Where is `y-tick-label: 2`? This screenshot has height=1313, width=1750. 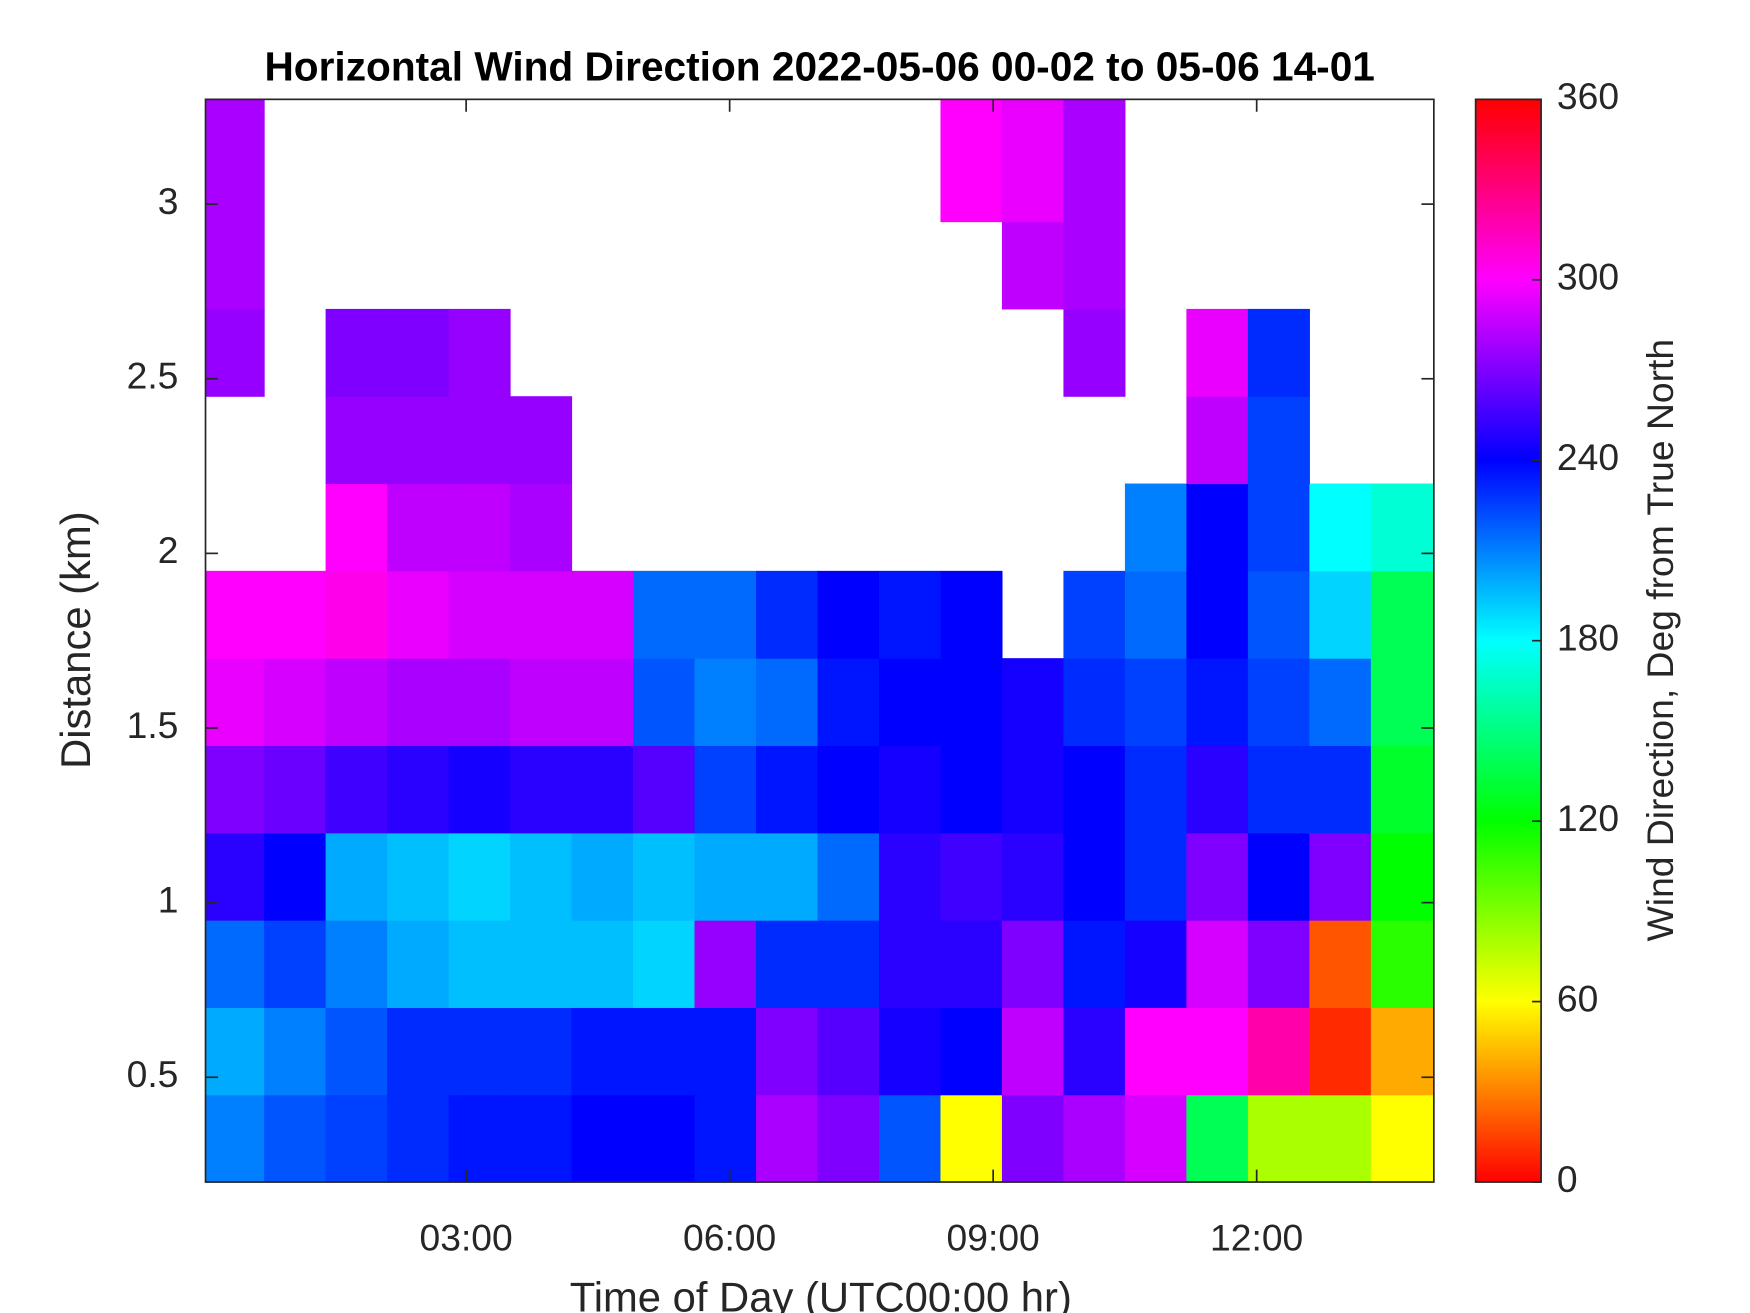
y-tick-label: 2 is located at coordinates (168, 550).